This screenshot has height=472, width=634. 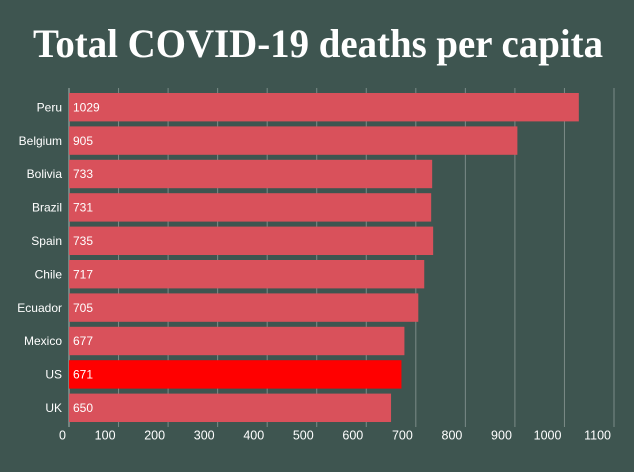 I want to click on value-label: 735, so click(x=83, y=241).